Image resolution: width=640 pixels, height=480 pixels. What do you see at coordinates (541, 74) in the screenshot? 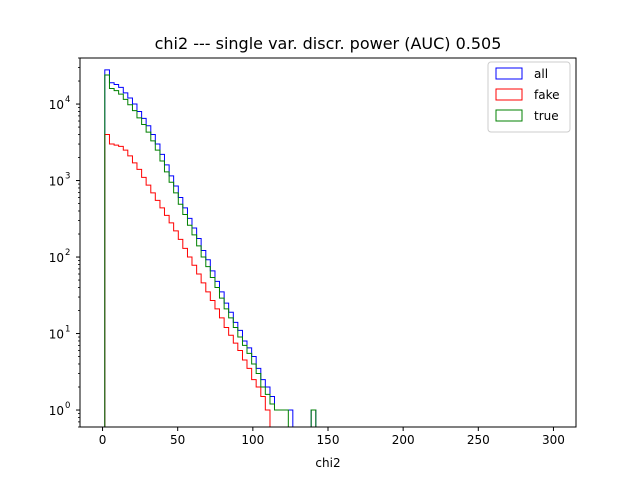
I see `legend-label-all: all` at bounding box center [541, 74].